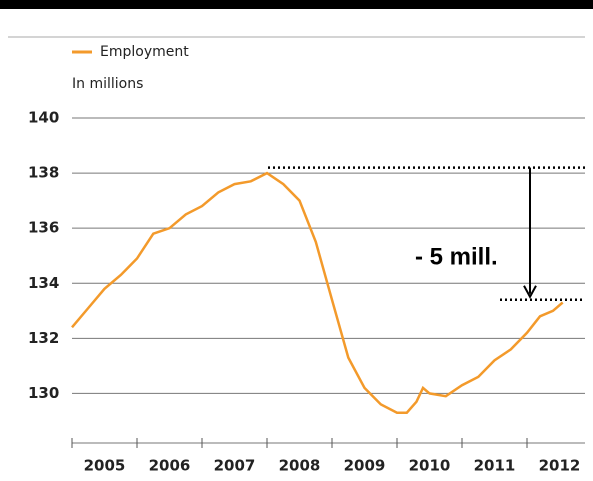 Image resolution: width=593 pixels, height=481 pixels. What do you see at coordinates (43, 393) in the screenshot?
I see `y-tick-label: 130` at bounding box center [43, 393].